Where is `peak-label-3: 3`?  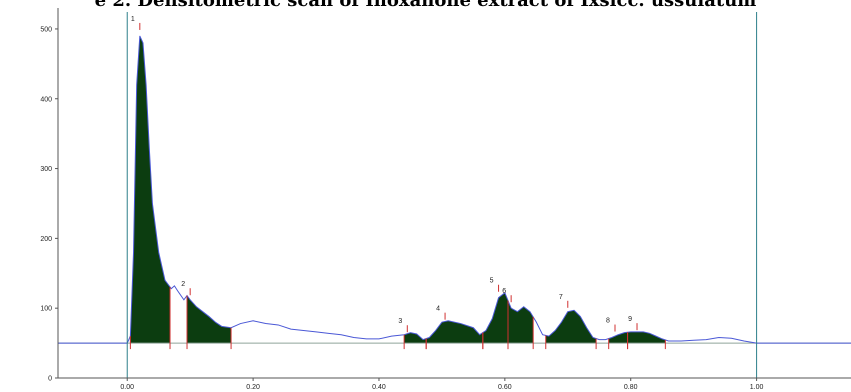 peak-label-3: 3 is located at coordinates (400, 321).